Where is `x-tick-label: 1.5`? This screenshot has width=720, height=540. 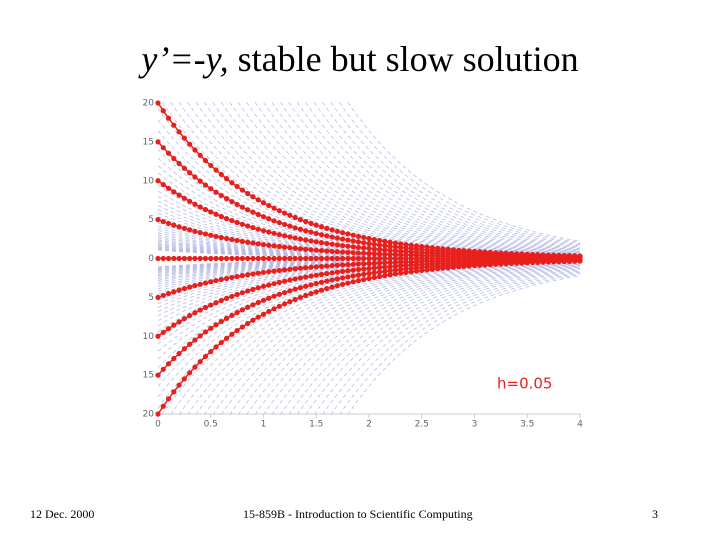 x-tick-label: 1.5 is located at coordinates (316, 425).